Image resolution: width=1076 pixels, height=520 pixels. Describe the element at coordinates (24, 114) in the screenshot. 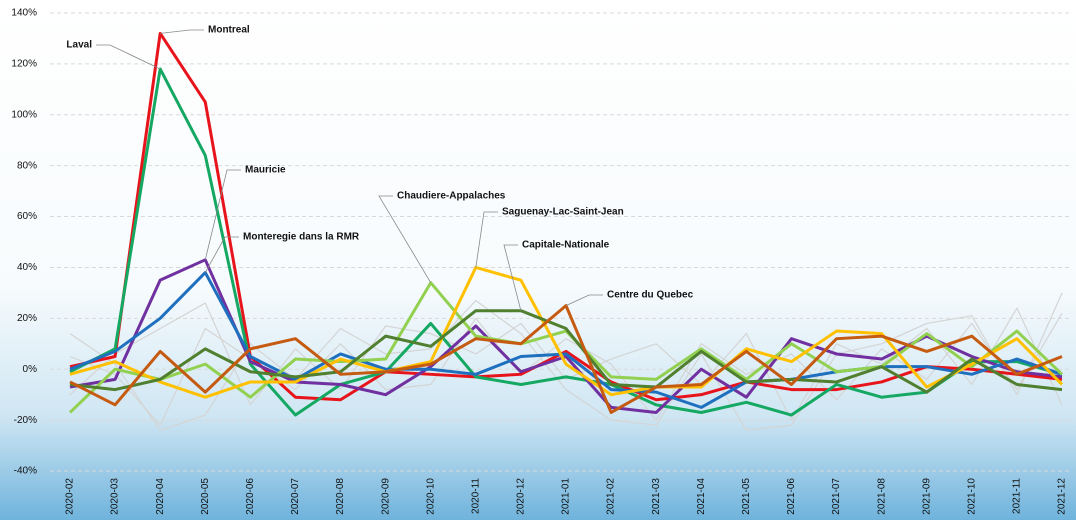

I see `y-tick-label: 100%` at that location.